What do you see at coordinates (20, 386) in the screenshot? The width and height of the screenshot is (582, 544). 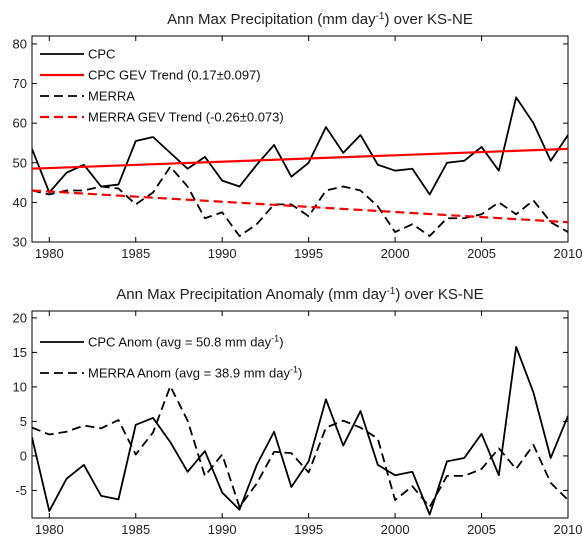 I see `bottom-y-tick-label: 10` at bounding box center [20, 386].